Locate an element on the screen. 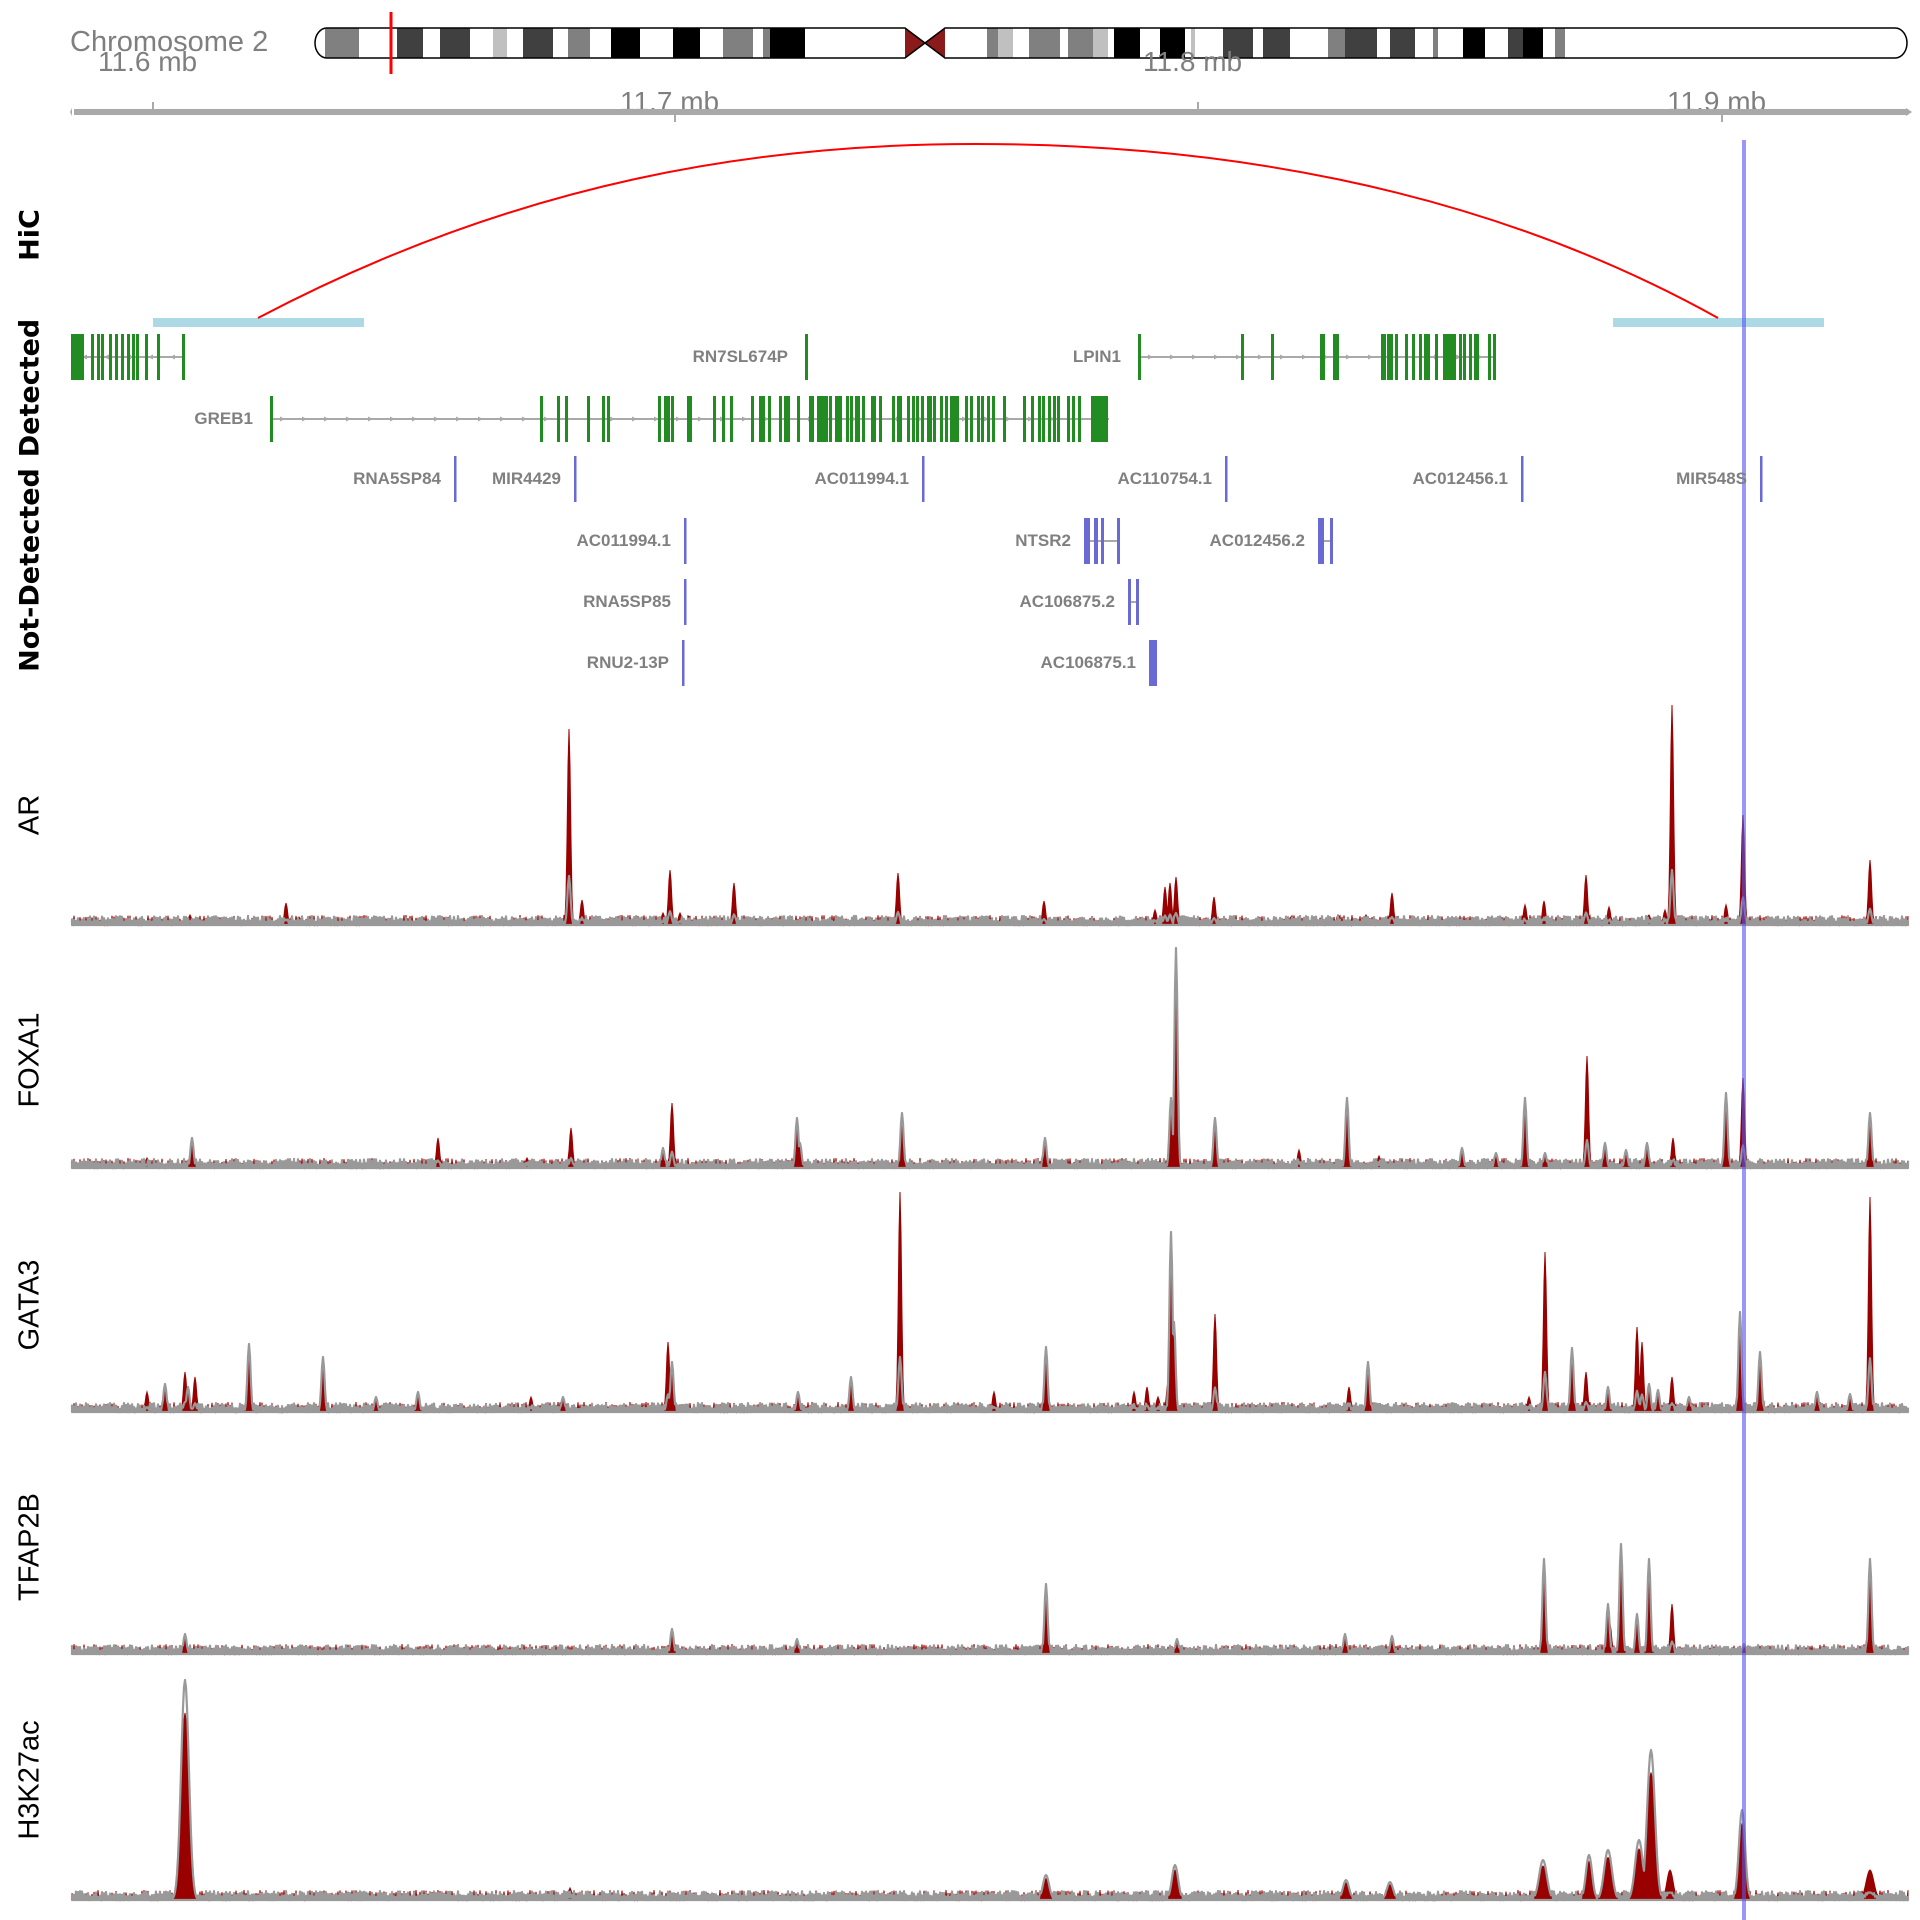  signal-track-label: TFAP2B is located at coordinates (29, 1547).